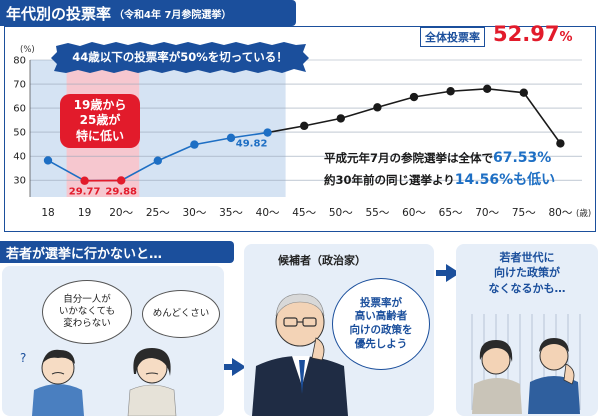  What do you see at coordinates (100, 104) in the screenshot?
I see `callout-line-1: 19歳から` at bounding box center [100, 104].